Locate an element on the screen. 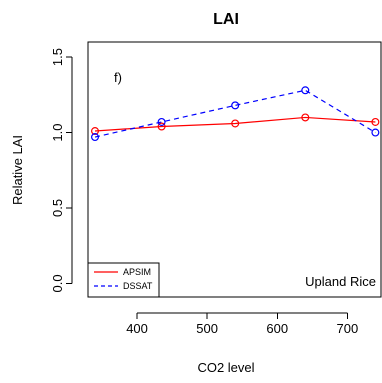 This screenshot has width=382, height=383. series-line-apsim is located at coordinates (235, 124).